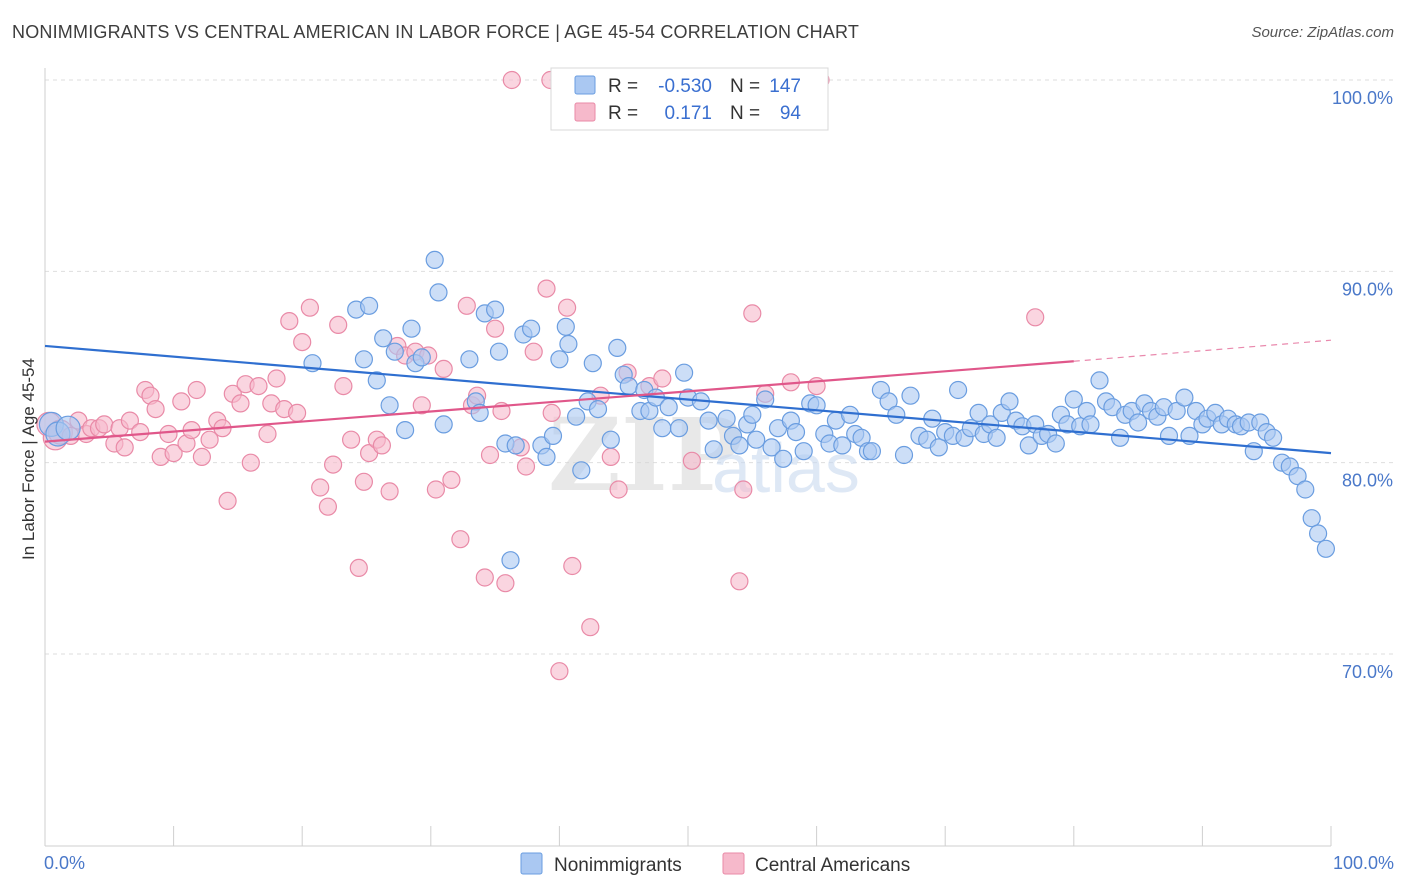 The image size is (1406, 892). Describe the element at coordinates (1362, 385) in the screenshot. I see `y-tick-labels: 100.0% 90.0% 80.0% 70.0%` at that location.